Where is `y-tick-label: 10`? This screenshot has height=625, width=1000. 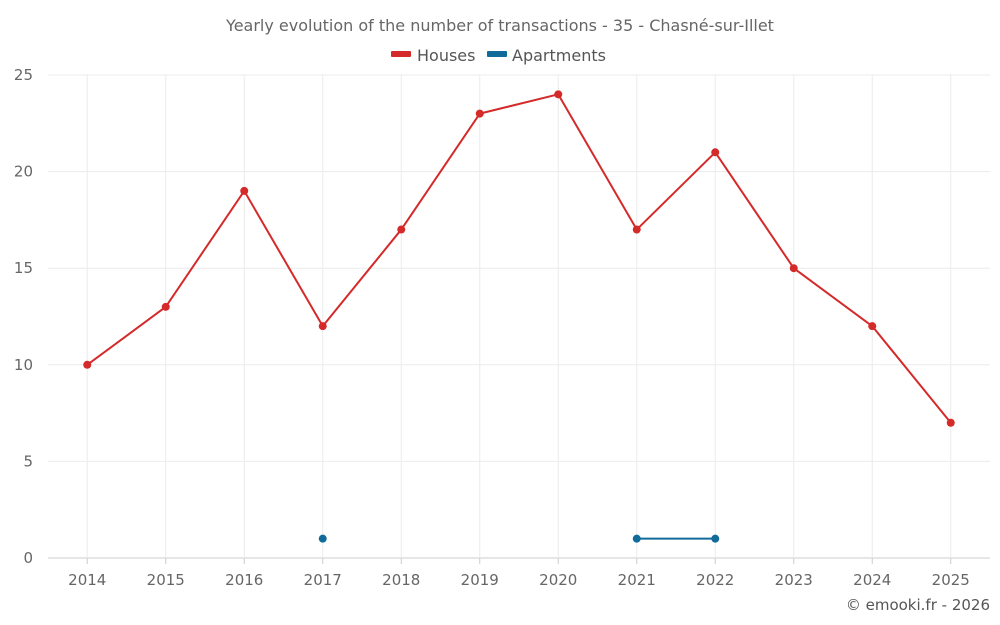 y-tick-label: 10 is located at coordinates (23, 365).